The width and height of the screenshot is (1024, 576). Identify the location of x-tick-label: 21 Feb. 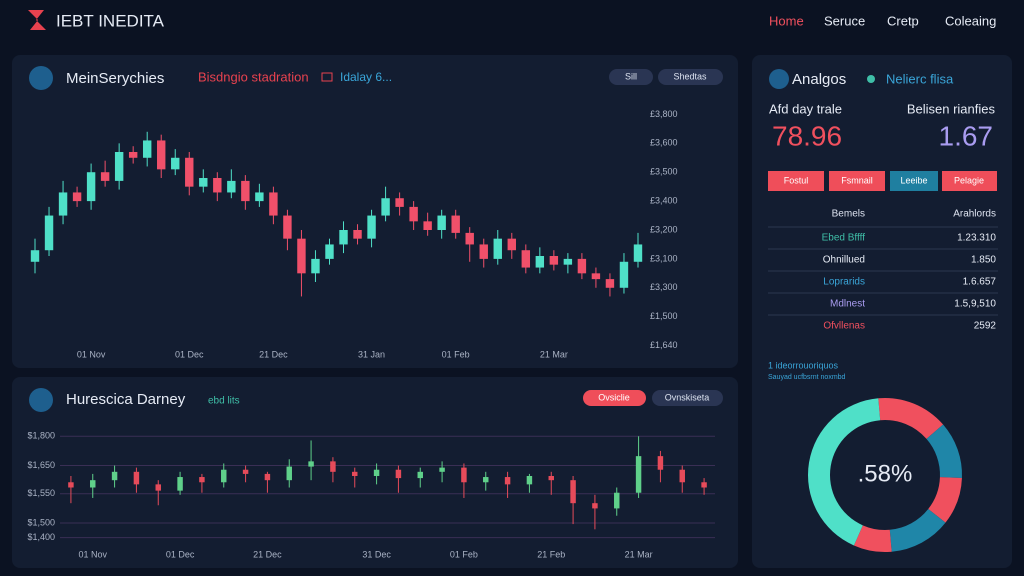
(551, 554).